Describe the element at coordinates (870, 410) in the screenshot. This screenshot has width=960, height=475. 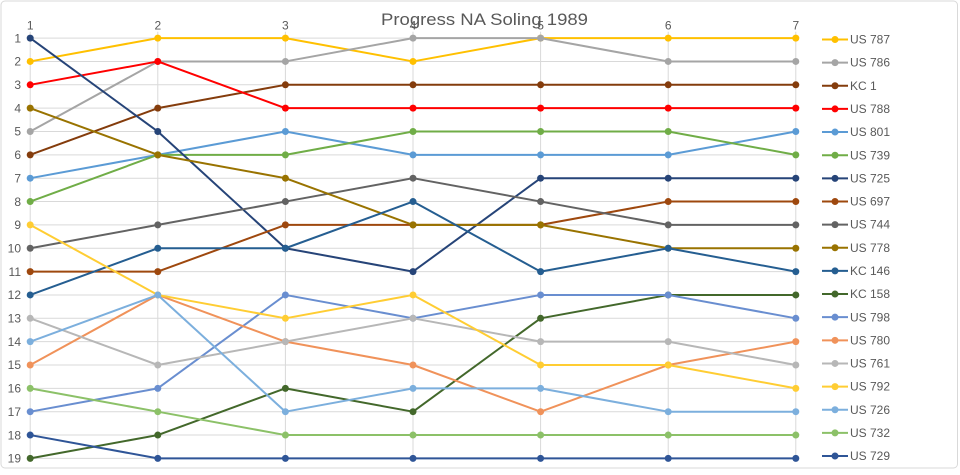
I see `svg-text: US 726` at that location.